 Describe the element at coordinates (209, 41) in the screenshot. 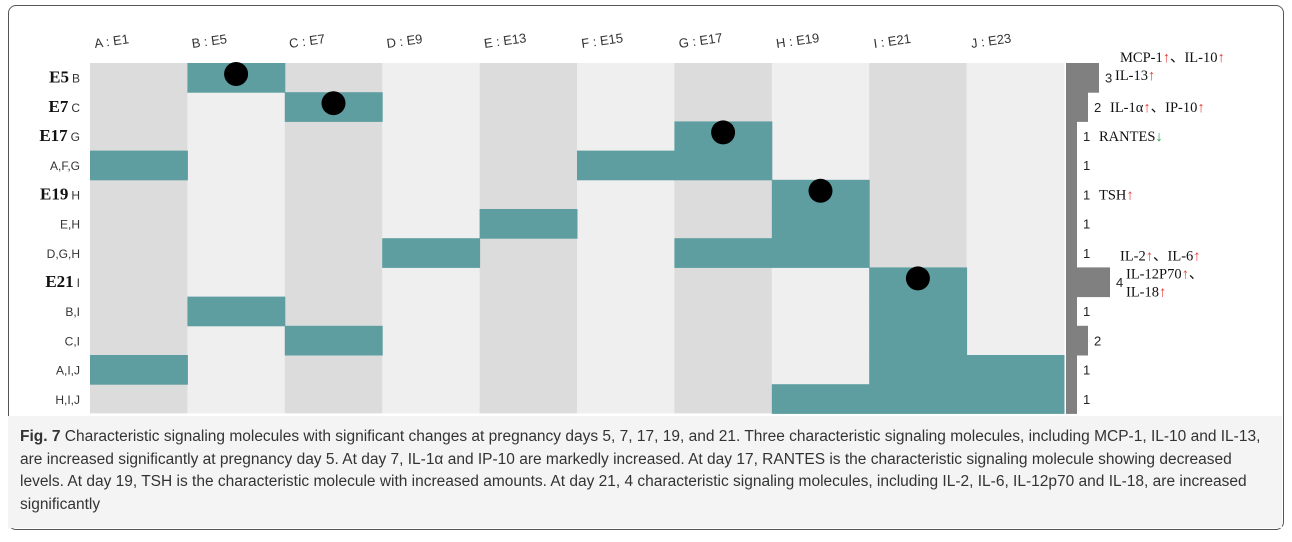

I see `column-label: B : E5` at that location.